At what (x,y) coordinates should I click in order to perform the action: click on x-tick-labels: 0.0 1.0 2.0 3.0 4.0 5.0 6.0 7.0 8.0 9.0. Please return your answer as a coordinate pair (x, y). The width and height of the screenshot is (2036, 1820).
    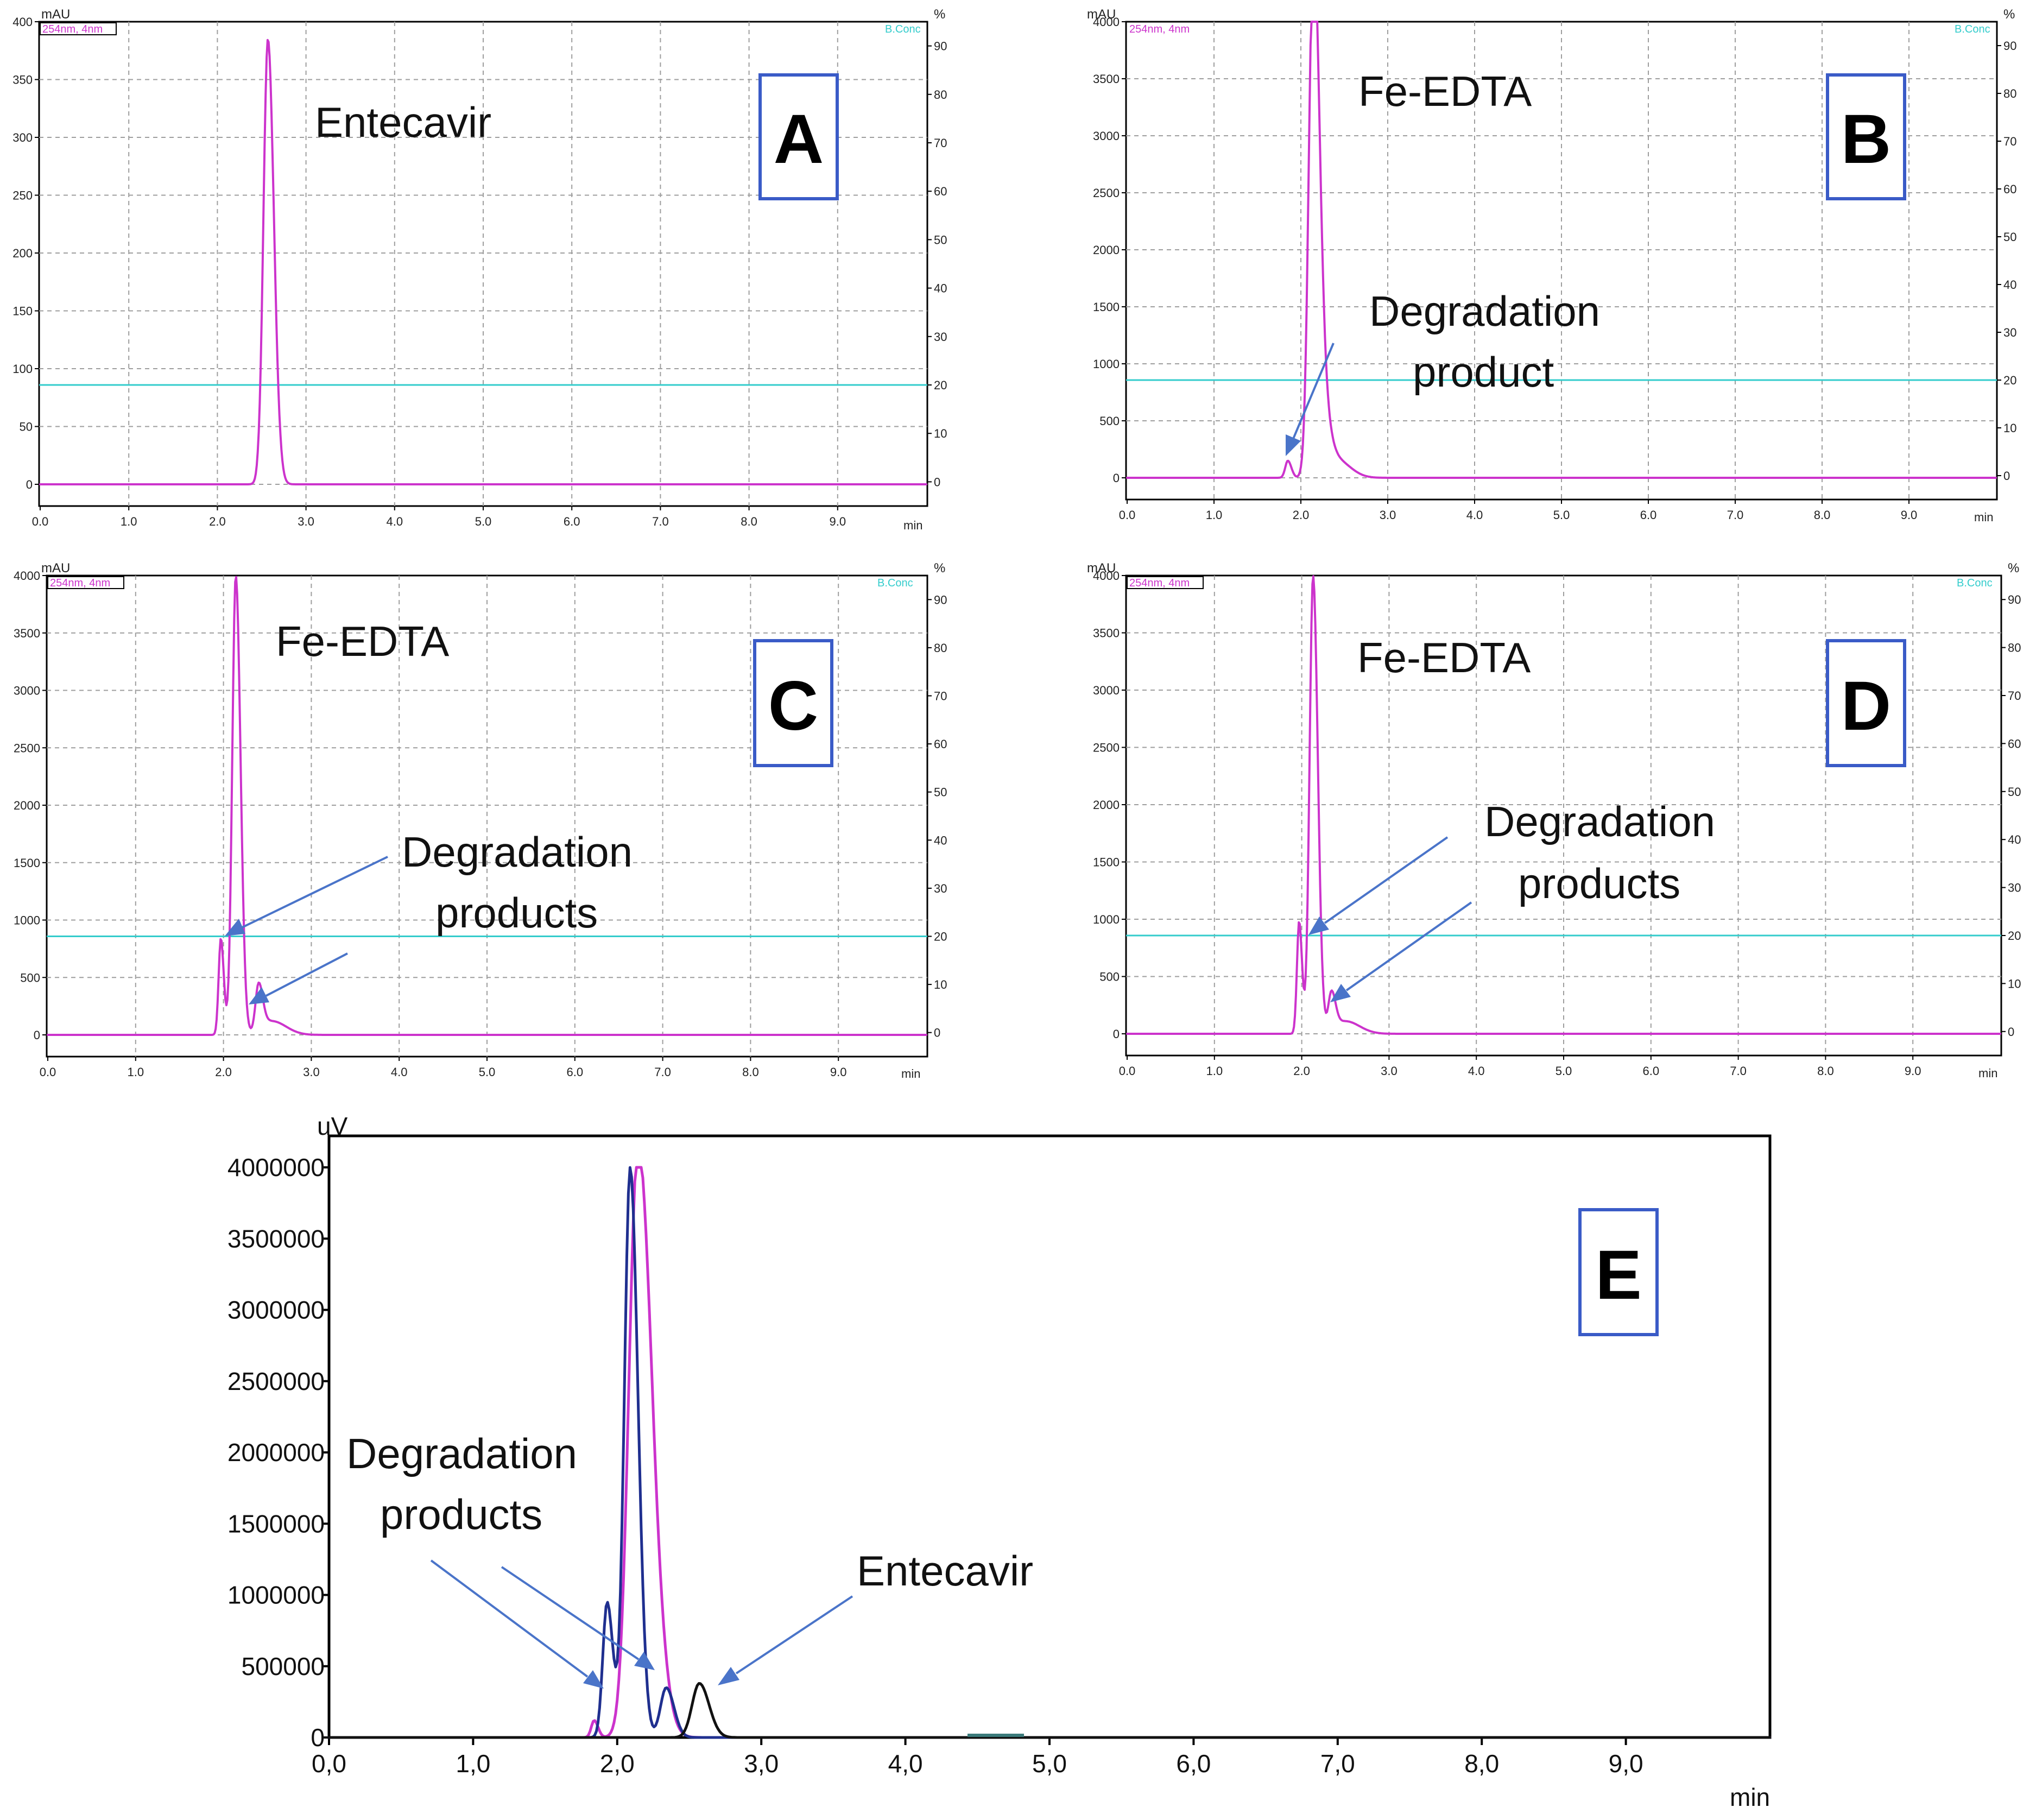
    Looking at the image, I should click on (1520, 1067).